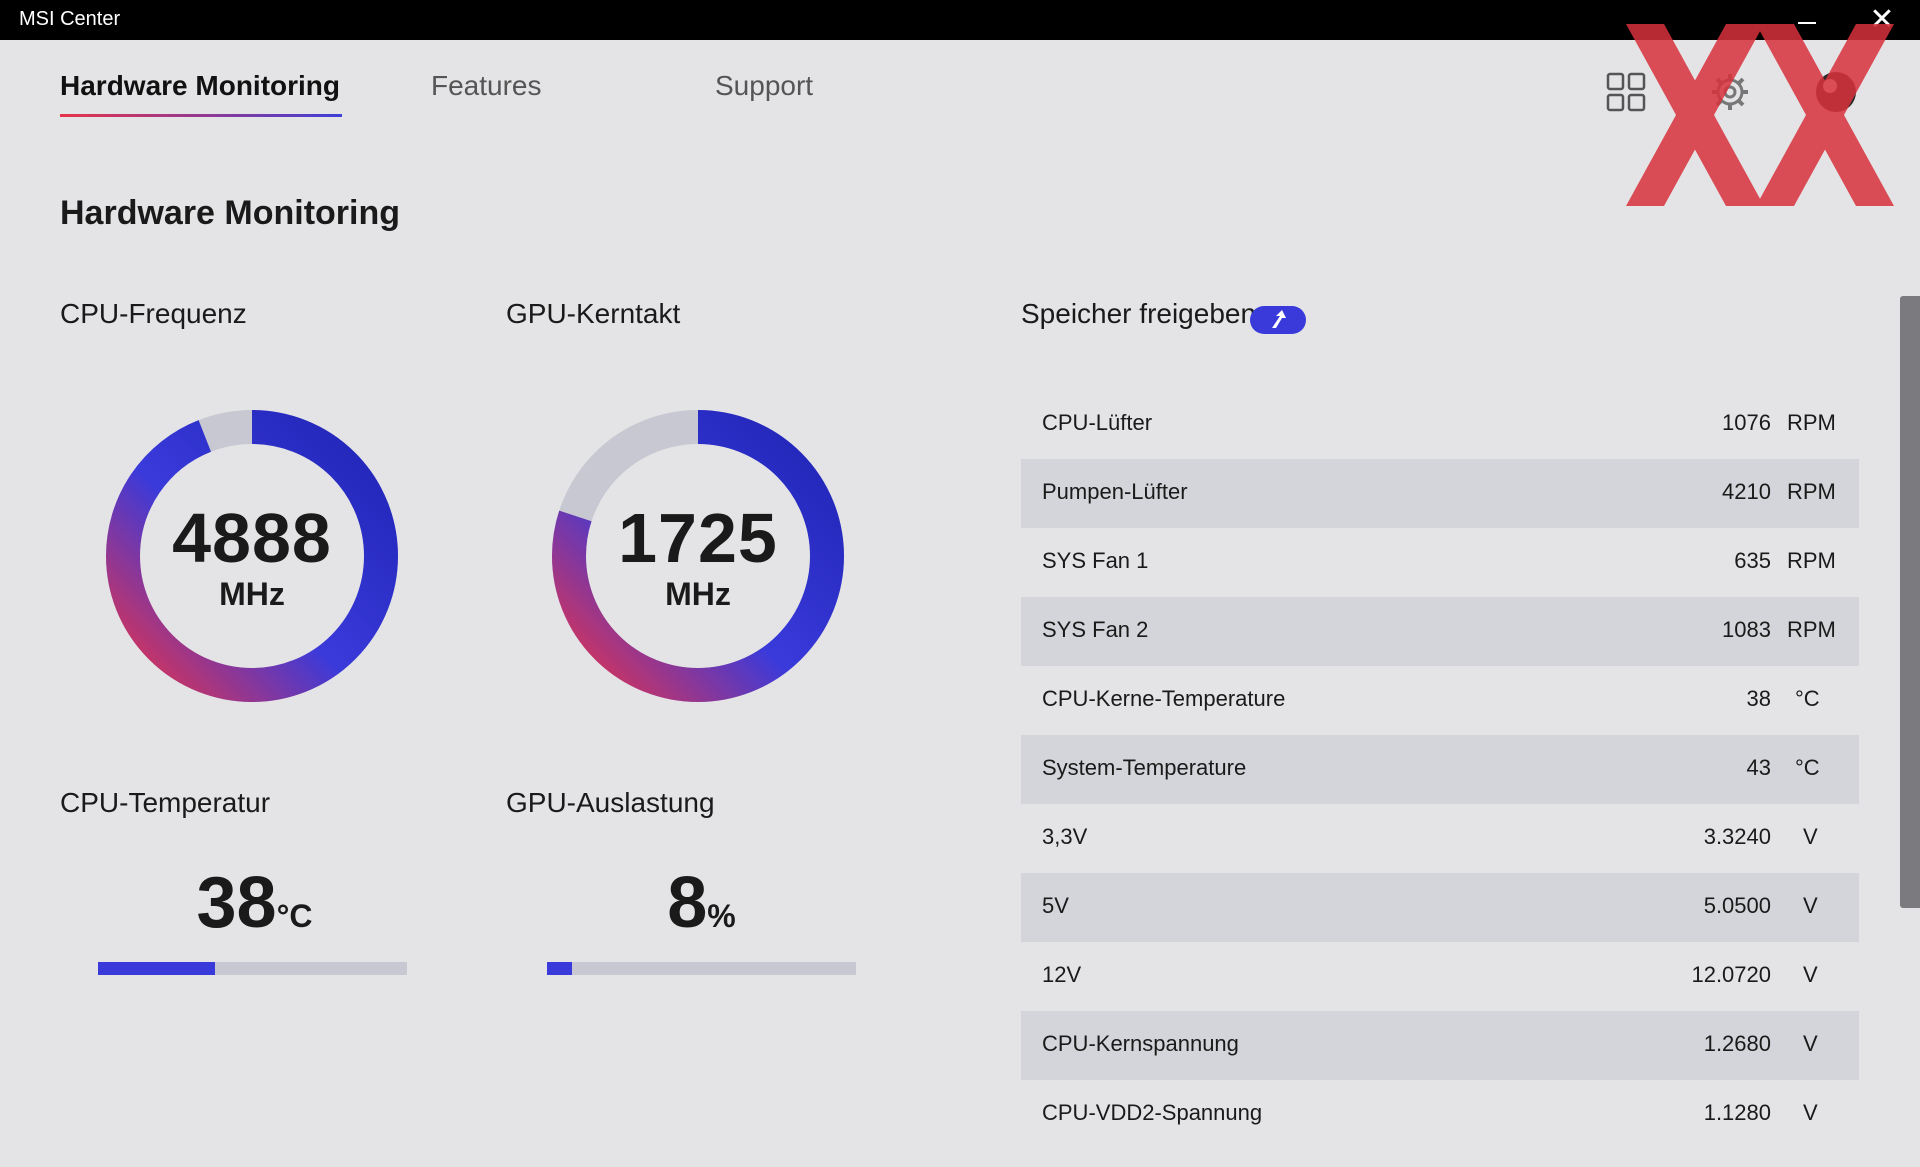  I want to click on title-bar: MSI Center ✕, so click(960, 20).